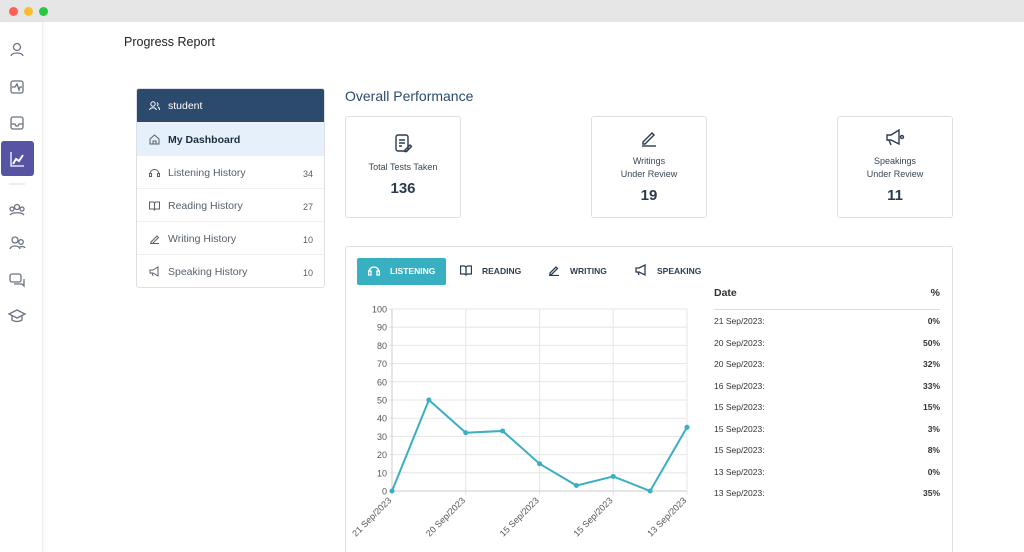 The height and width of the screenshot is (552, 1024). Describe the element at coordinates (384, 492) in the screenshot. I see `y-tick-label: 0` at that location.